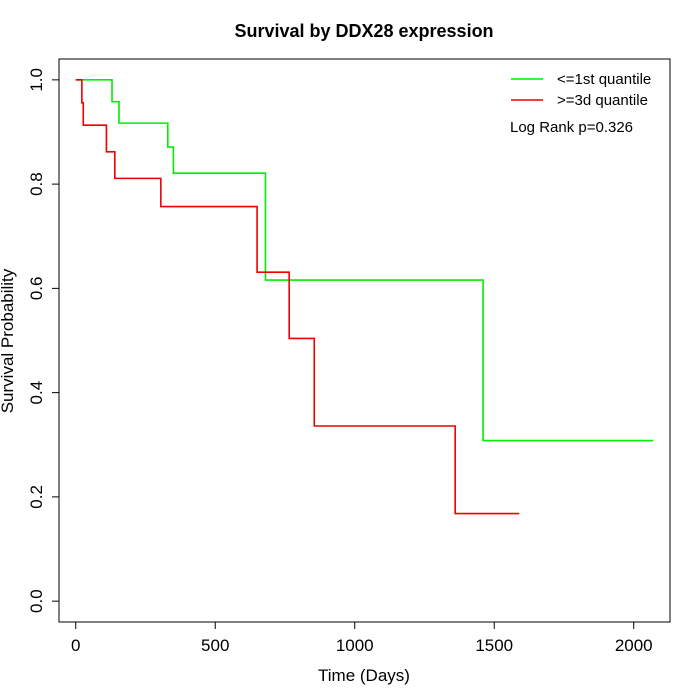 This screenshot has width=700, height=700. I want to click on chart-title: Survival by DDX28 expression, so click(363, 31).